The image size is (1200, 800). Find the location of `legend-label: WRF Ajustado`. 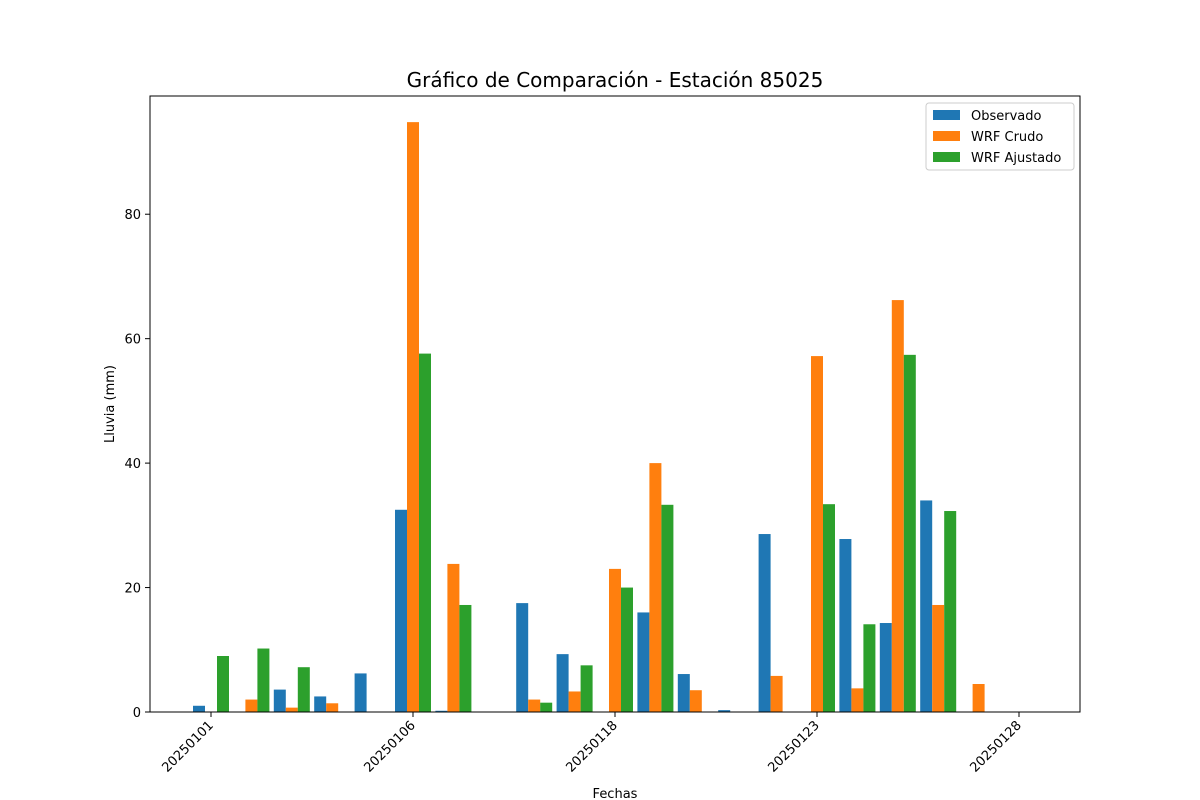

legend-label: WRF Ajustado is located at coordinates (1016, 158).